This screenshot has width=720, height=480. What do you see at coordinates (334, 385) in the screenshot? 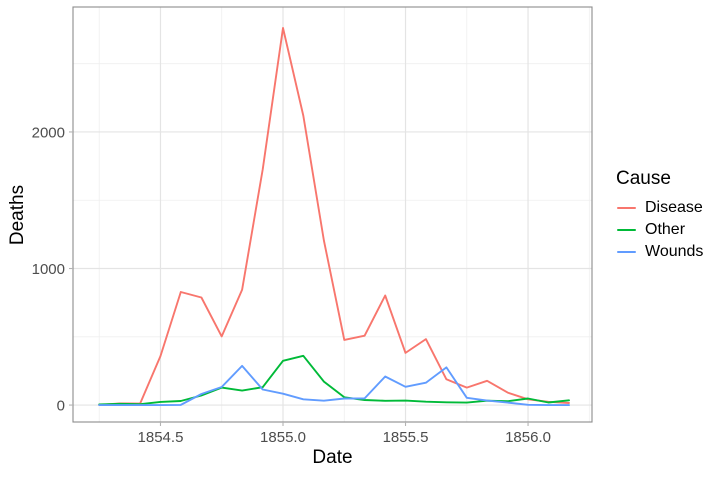
I see `series-line-wounds` at bounding box center [334, 385].